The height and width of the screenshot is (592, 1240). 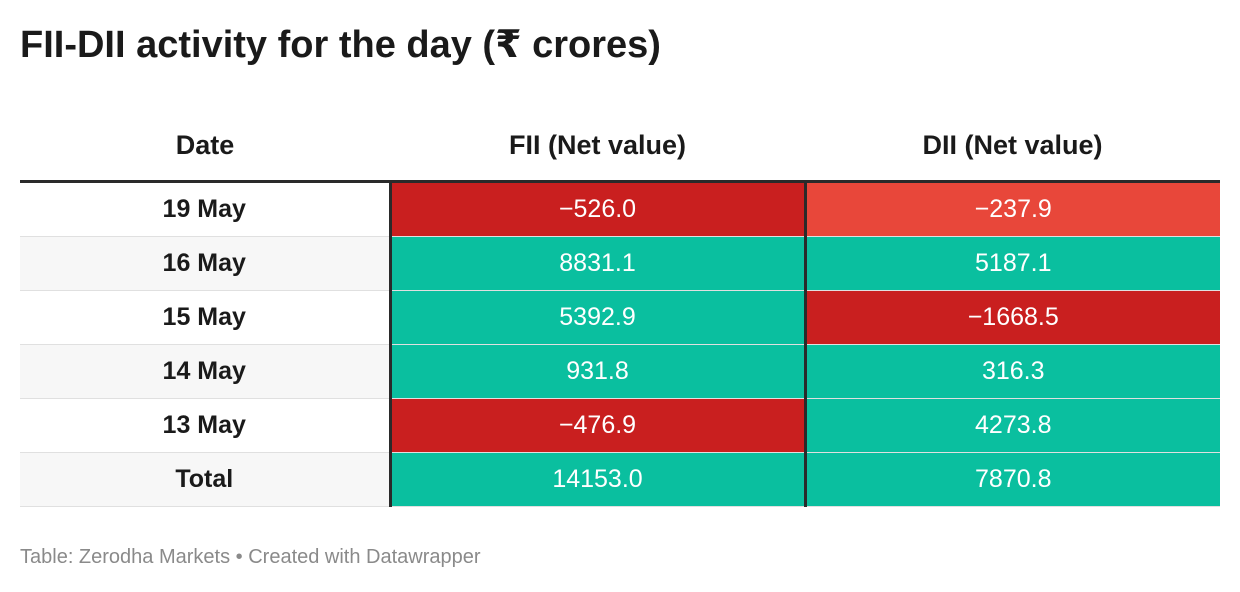 I want to click on fii-value-cell: 5392.9, so click(x=596, y=317).